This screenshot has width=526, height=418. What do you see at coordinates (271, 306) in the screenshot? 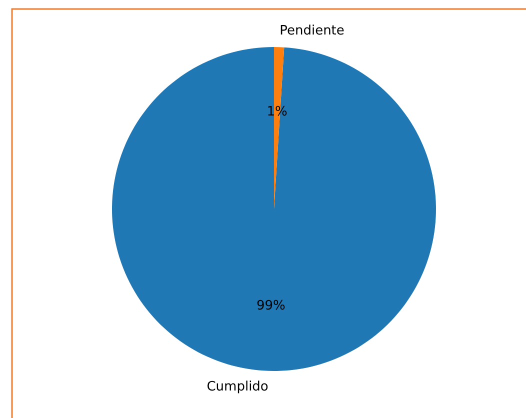
I see `data-label: 99%` at bounding box center [271, 306].